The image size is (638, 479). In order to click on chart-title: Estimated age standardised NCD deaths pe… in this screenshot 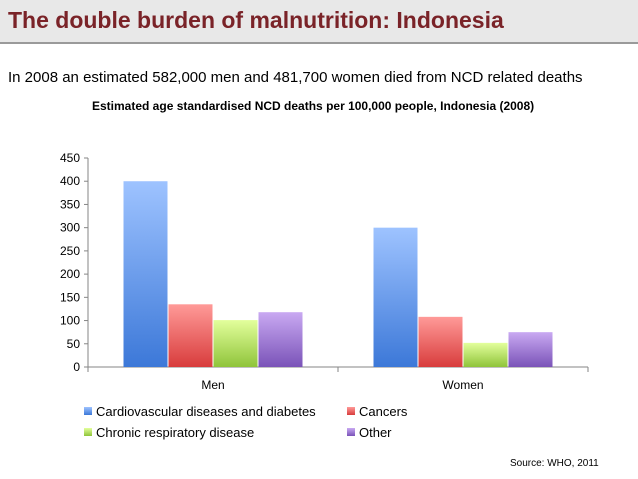, I will do `click(313, 106)`.